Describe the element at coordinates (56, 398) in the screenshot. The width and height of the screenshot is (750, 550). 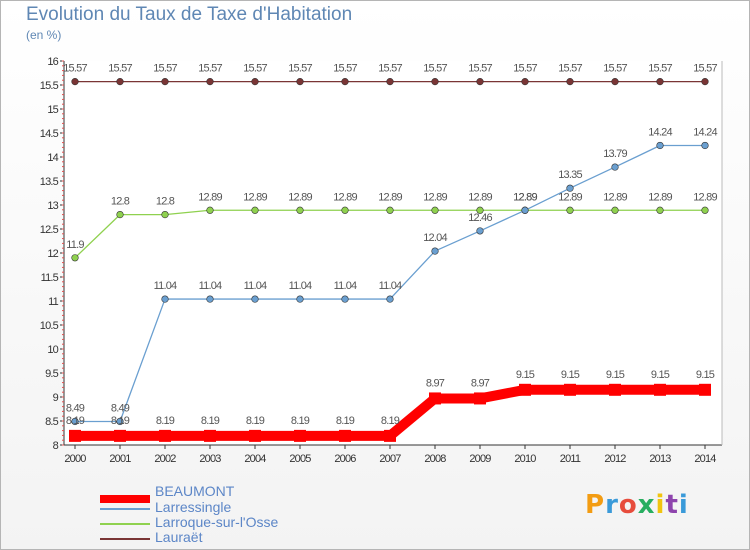
I see `y-tick-label: 9` at that location.